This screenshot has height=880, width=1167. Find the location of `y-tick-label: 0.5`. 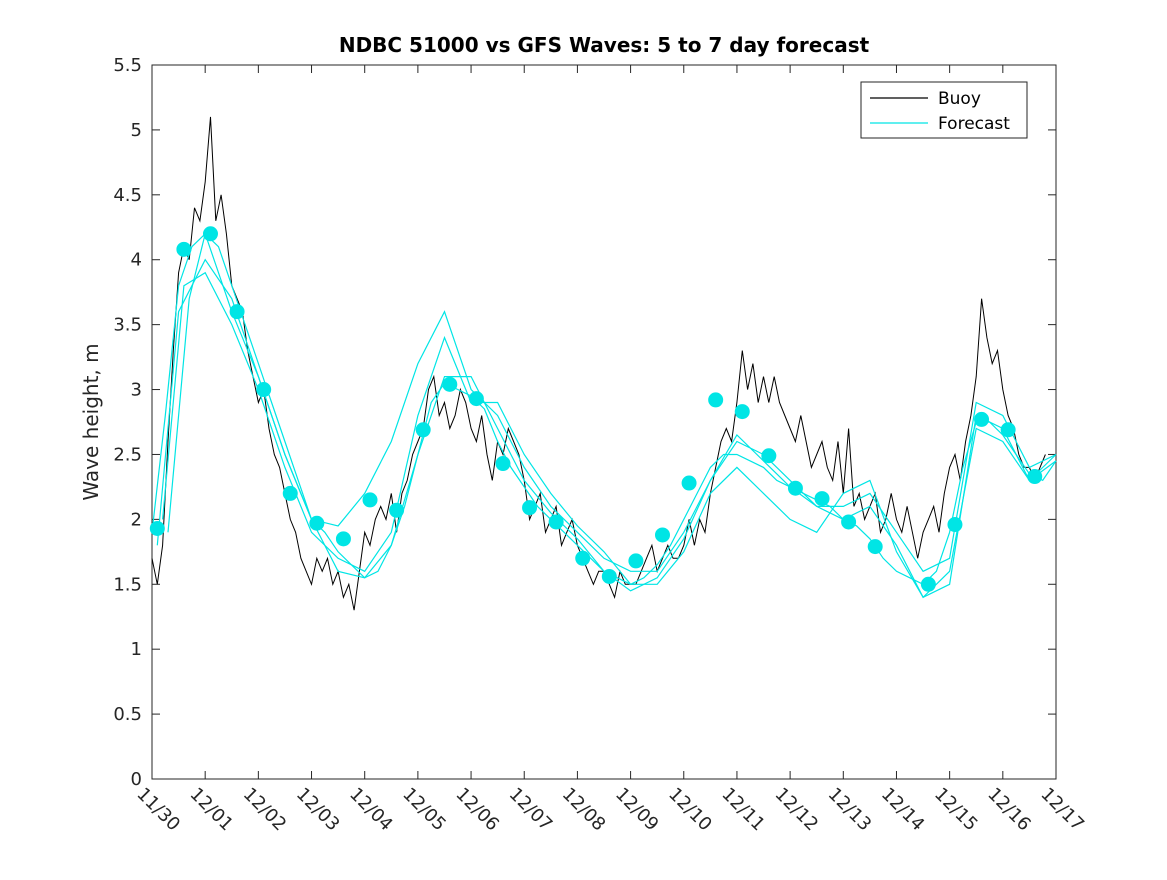

y-tick-label: 0.5 is located at coordinates (127, 714).